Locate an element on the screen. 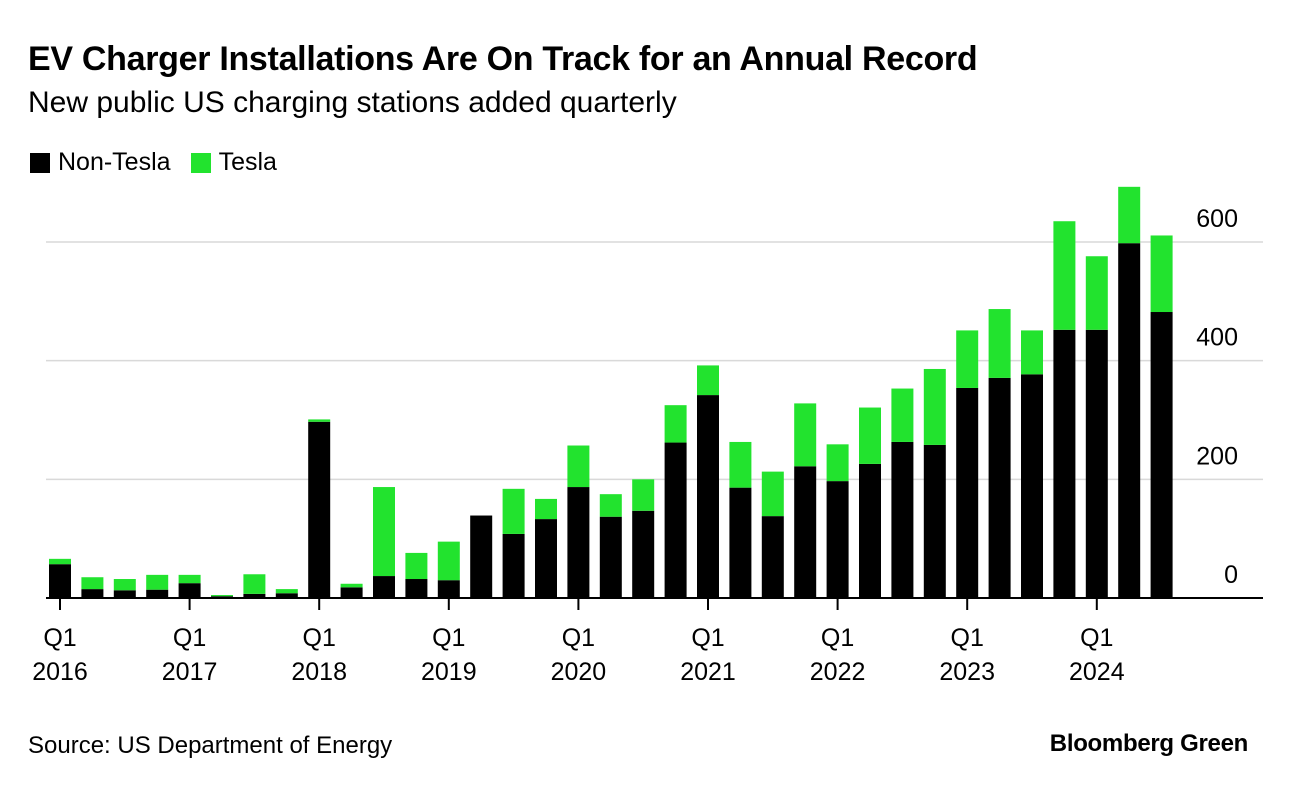 This screenshot has width=1292, height=788. bar-tesla-q2-2018 is located at coordinates (351, 585).